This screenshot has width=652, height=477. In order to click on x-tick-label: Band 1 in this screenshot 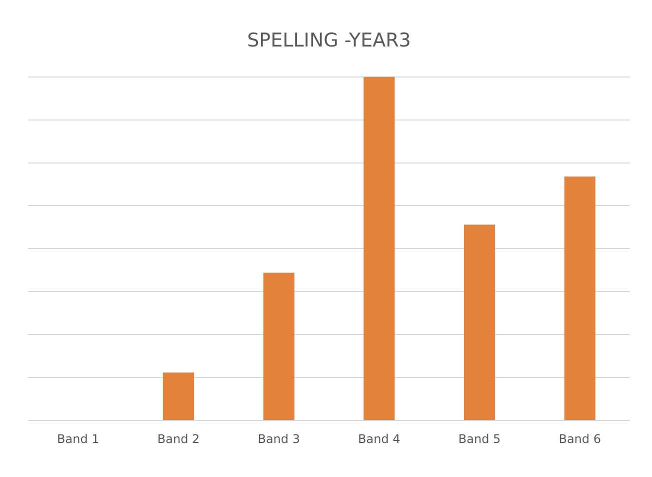, I will do `click(78, 439)`.